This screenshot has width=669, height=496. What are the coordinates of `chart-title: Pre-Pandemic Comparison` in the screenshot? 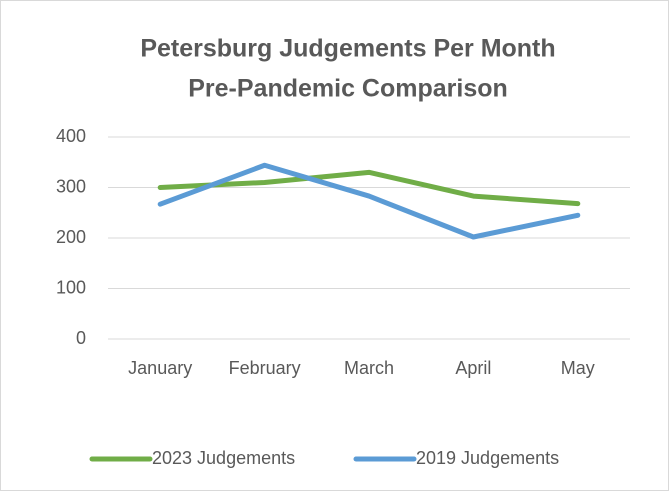 It's located at (348, 89).